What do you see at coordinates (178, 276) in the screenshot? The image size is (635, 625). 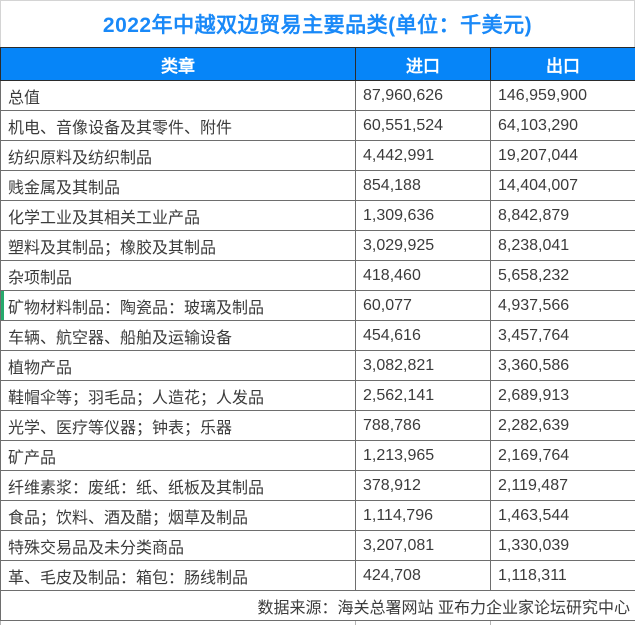 I see `category-cell: 杂项制品` at bounding box center [178, 276].